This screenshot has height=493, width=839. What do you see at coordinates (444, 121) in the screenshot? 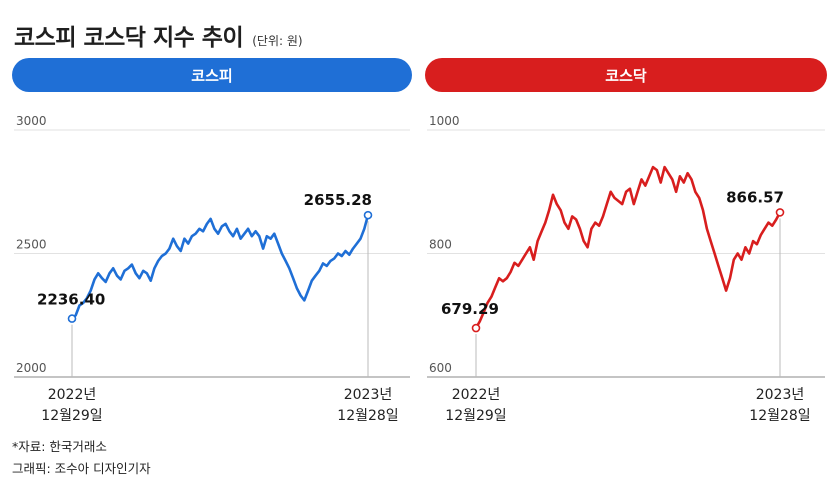
I see `y-tick-label: 1000` at bounding box center [444, 121].